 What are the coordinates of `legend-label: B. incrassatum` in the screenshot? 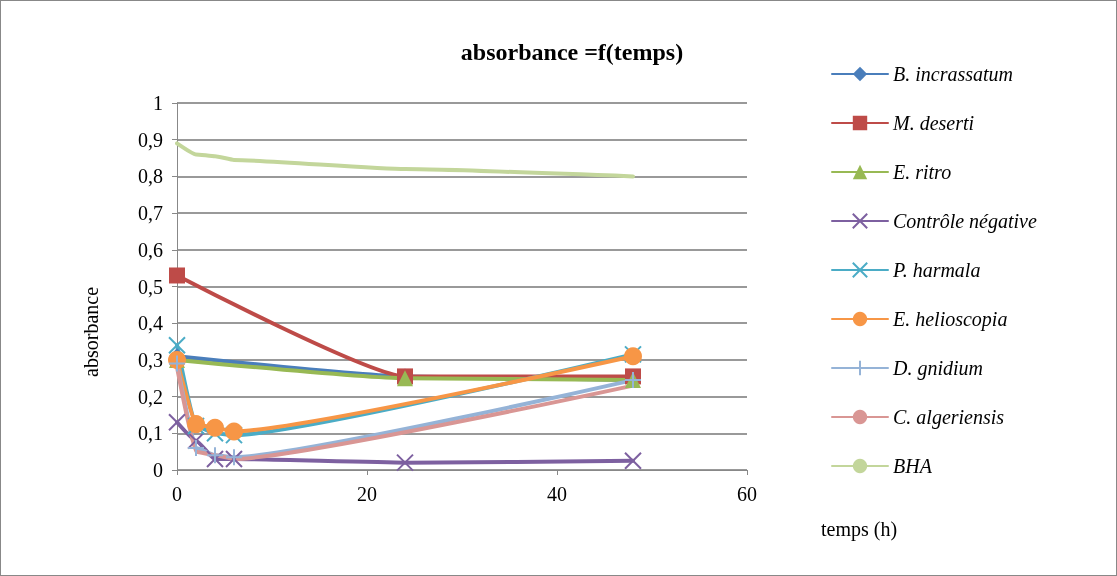 It's located at (953, 74).